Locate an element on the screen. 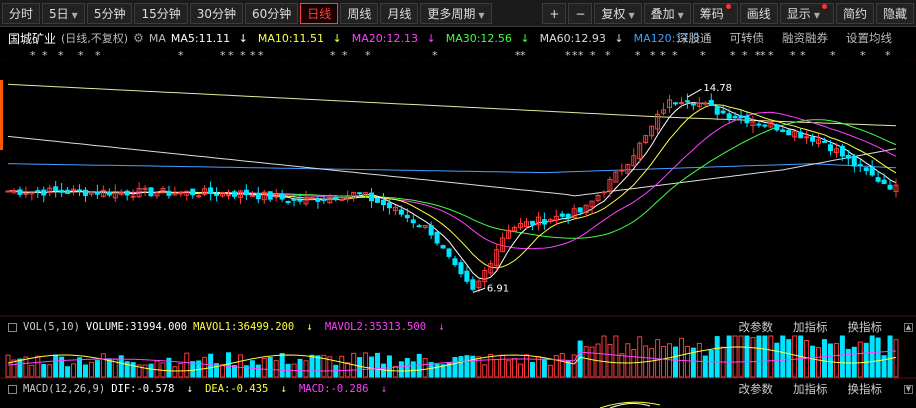  tool-button-4: 筹码 is located at coordinates (715, 13).